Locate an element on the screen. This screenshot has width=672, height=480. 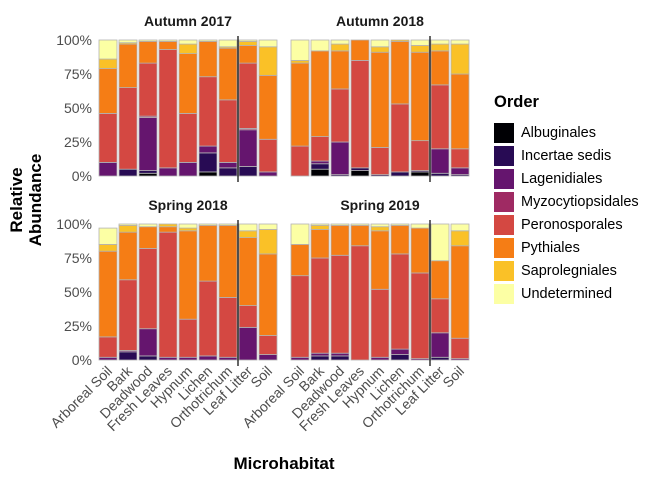
legend-item: Myzocytiopsidales is located at coordinates (580, 201).